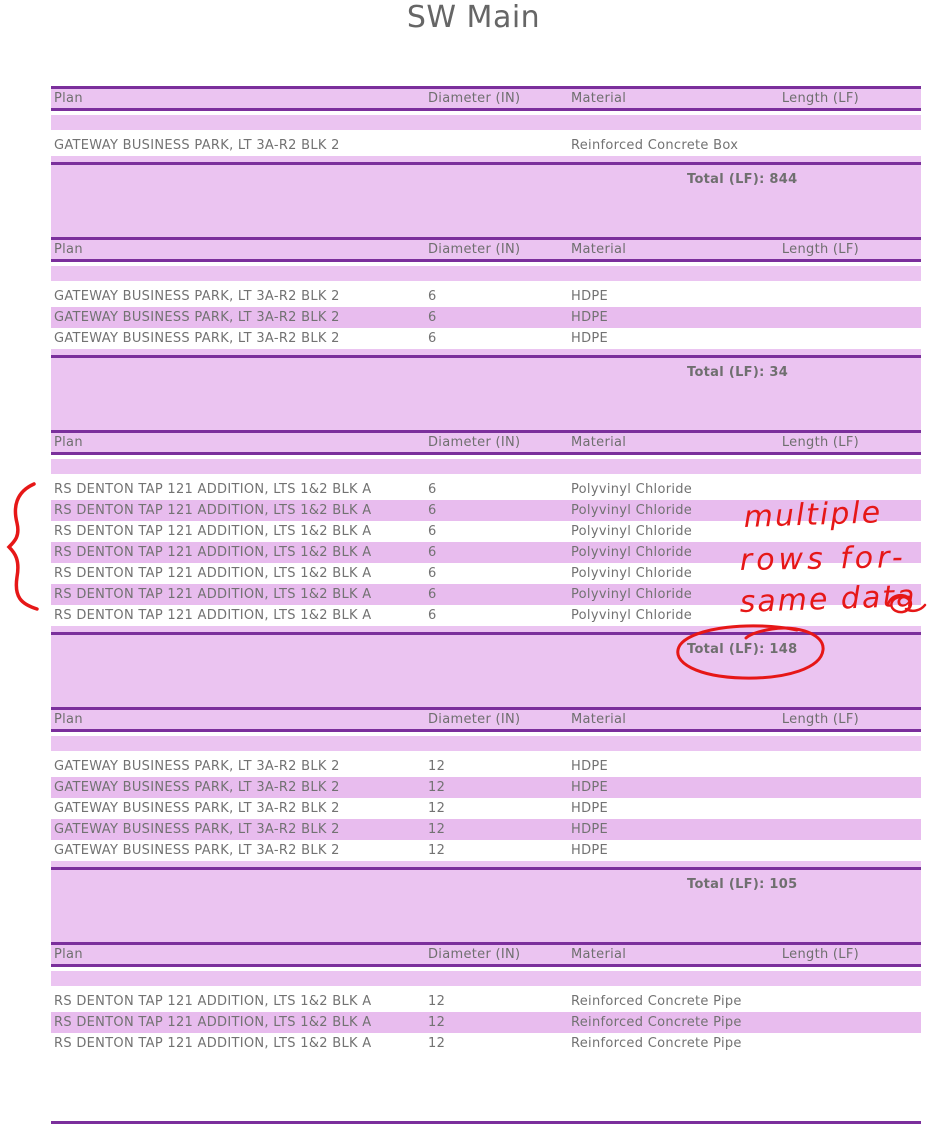 The height and width of the screenshot is (1130, 947). I want to click on total-block: Total (LF): 844, so click(486, 199).